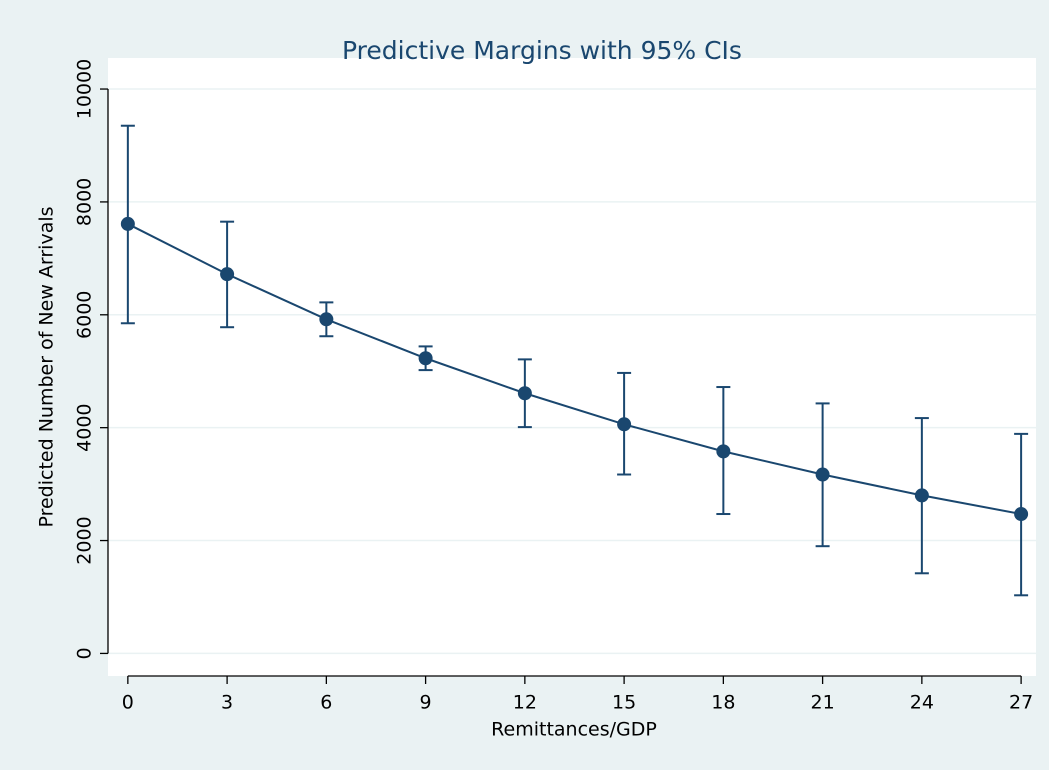 This screenshot has width=1049, height=770. What do you see at coordinates (85, 427) in the screenshot?
I see `y-tick-label: 4000` at bounding box center [85, 427].